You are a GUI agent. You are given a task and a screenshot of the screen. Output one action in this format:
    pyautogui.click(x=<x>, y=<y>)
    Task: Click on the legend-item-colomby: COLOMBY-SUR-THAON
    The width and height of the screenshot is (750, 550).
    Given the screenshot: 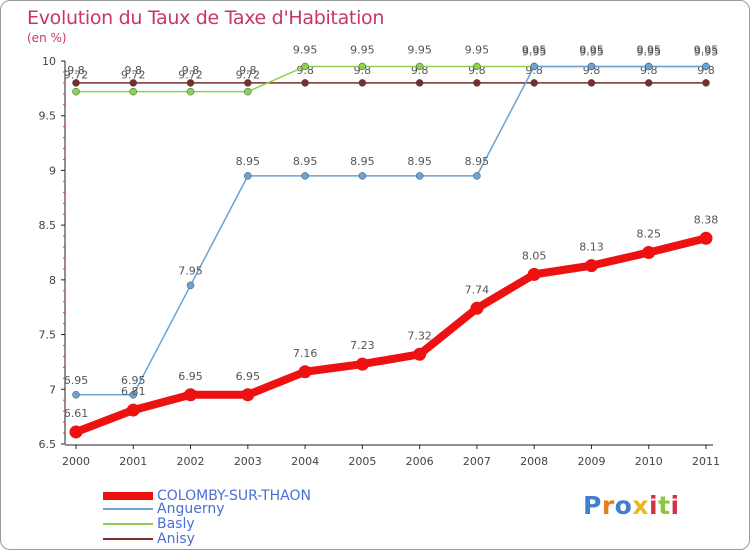 What is the action you would take?
    pyautogui.click(x=207, y=495)
    